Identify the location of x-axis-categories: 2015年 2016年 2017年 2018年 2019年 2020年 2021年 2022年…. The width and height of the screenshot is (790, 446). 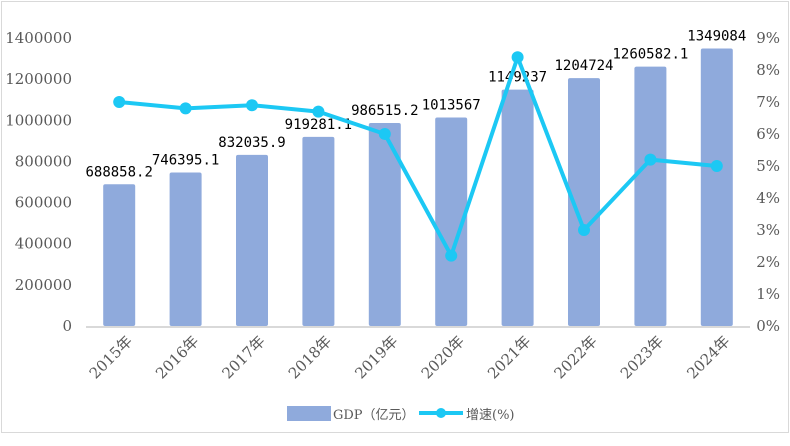
(410, 357).